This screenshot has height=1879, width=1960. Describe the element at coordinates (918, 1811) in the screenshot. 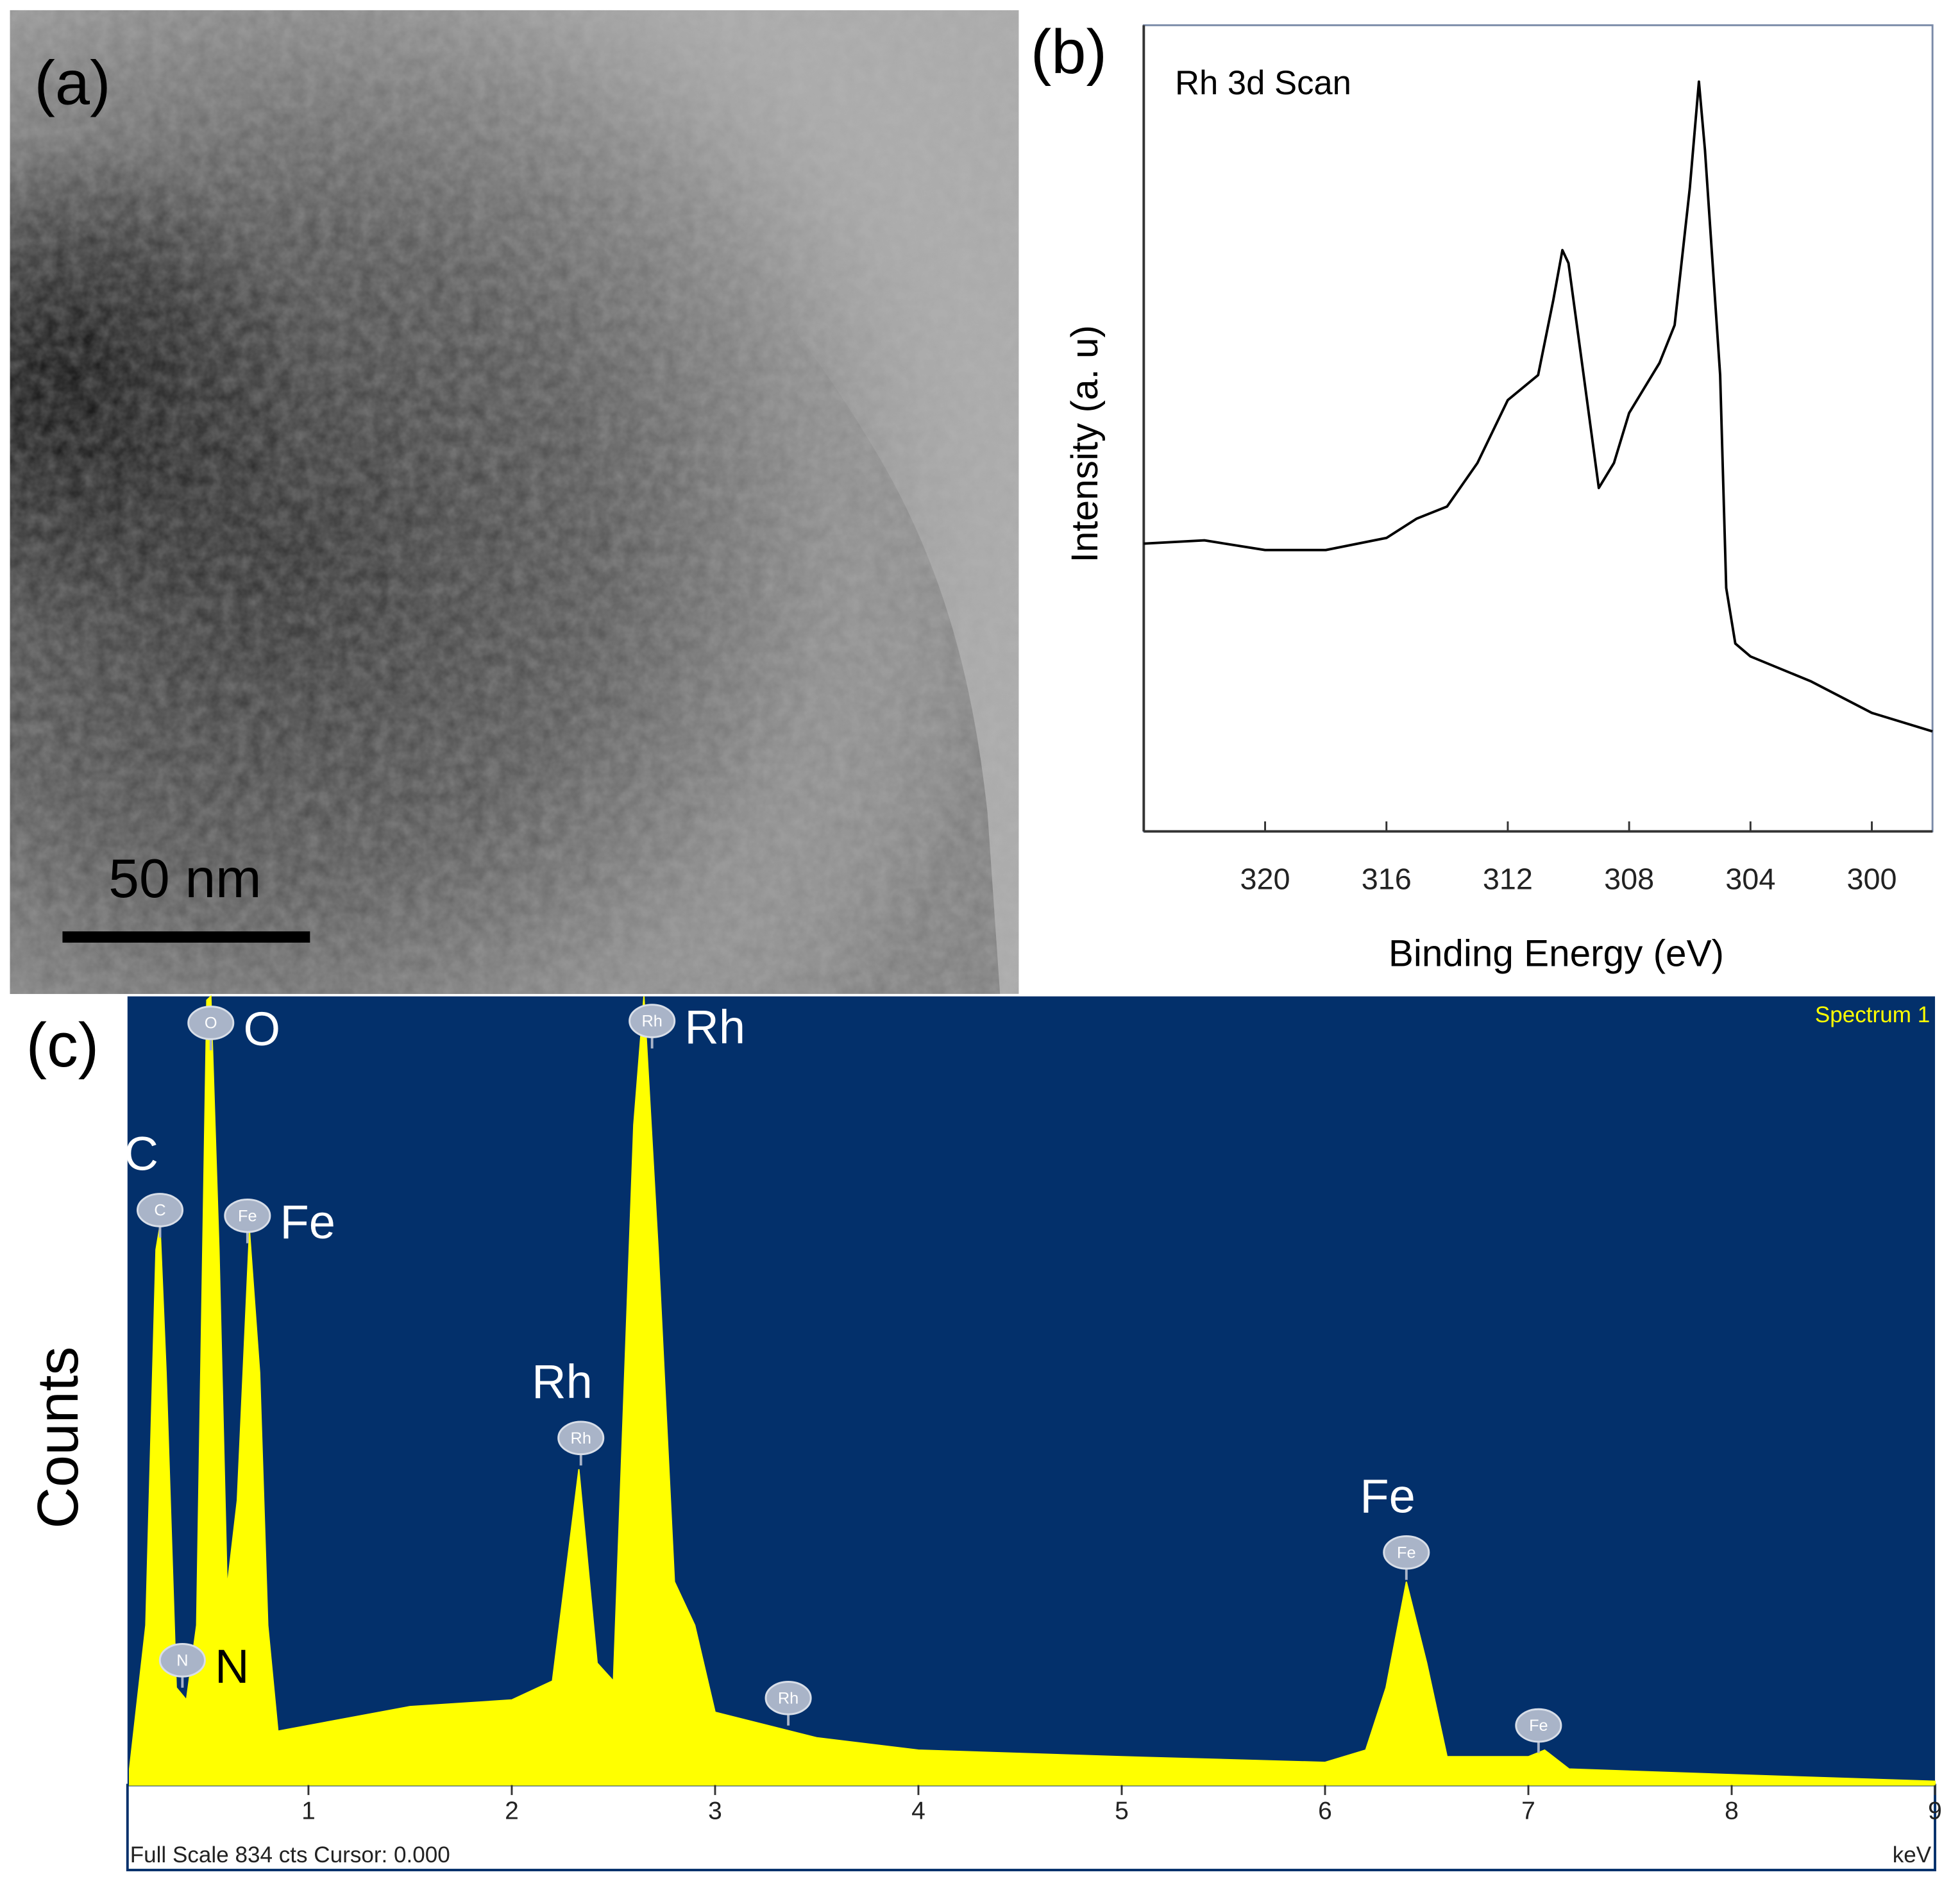

I see `x-tick-label: 4` at that location.